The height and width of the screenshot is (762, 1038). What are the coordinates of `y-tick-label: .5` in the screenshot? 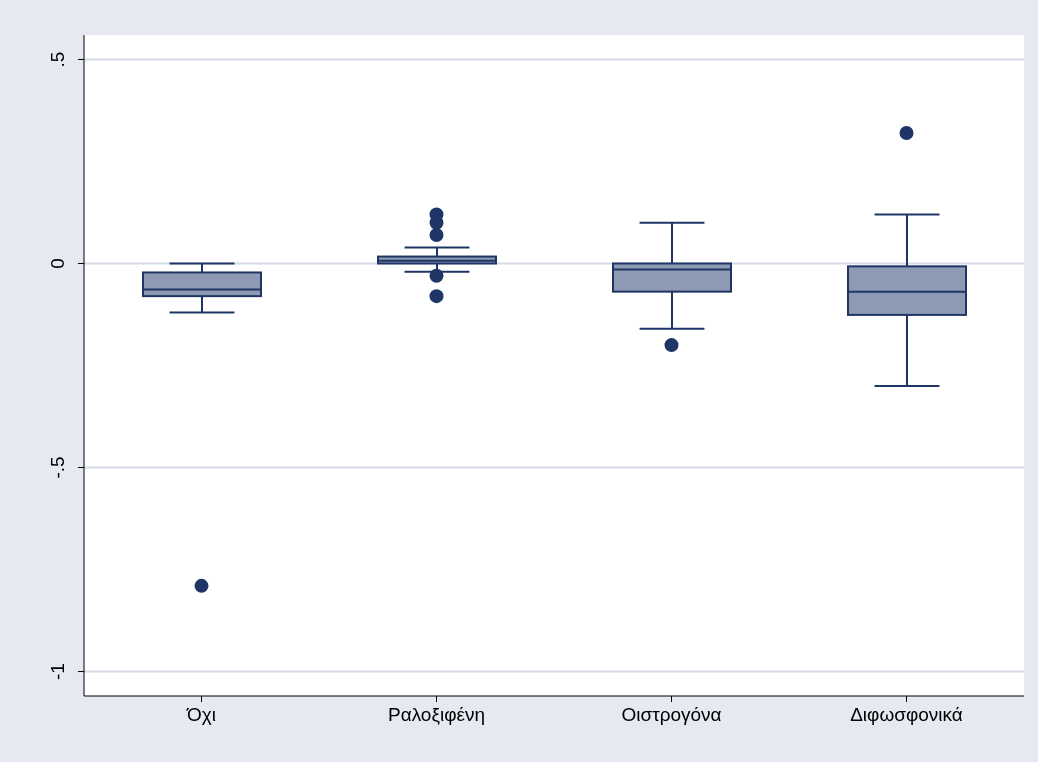 It's located at (57, 59).